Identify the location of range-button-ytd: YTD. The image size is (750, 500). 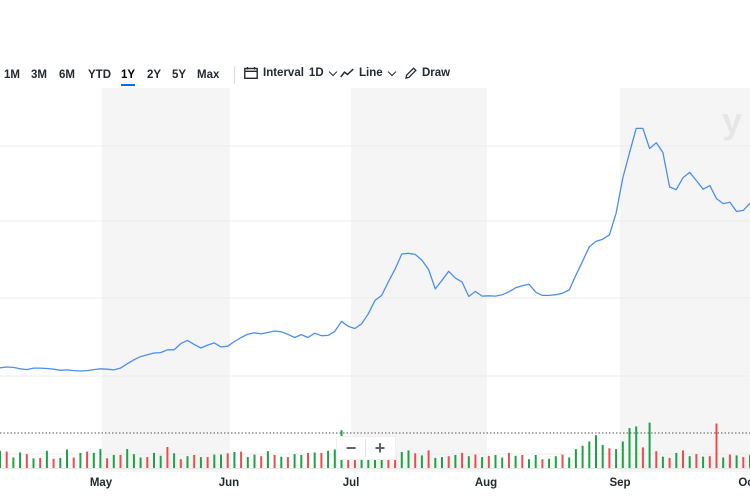
(99, 75).